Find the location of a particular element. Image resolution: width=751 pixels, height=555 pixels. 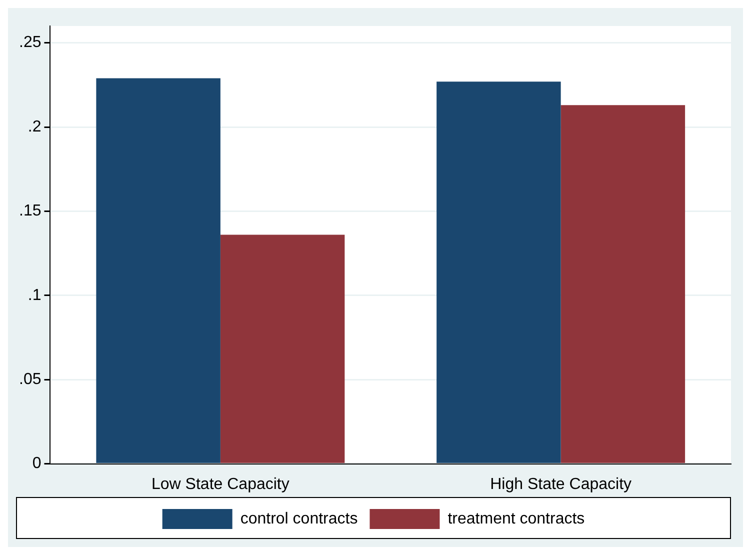

x-tick-label: High State Capacity is located at coordinates (561, 484).